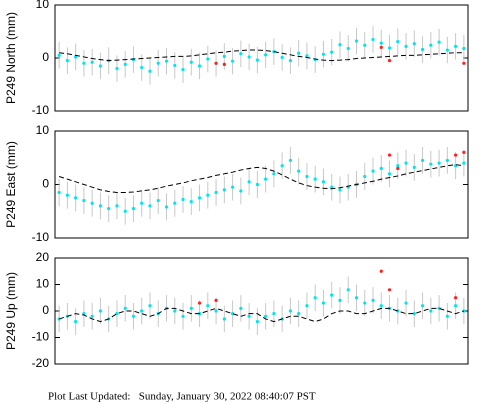  Describe the element at coordinates (11, 311) in the screenshot. I see `y-axis-label: P249 Up (mm)` at that location.